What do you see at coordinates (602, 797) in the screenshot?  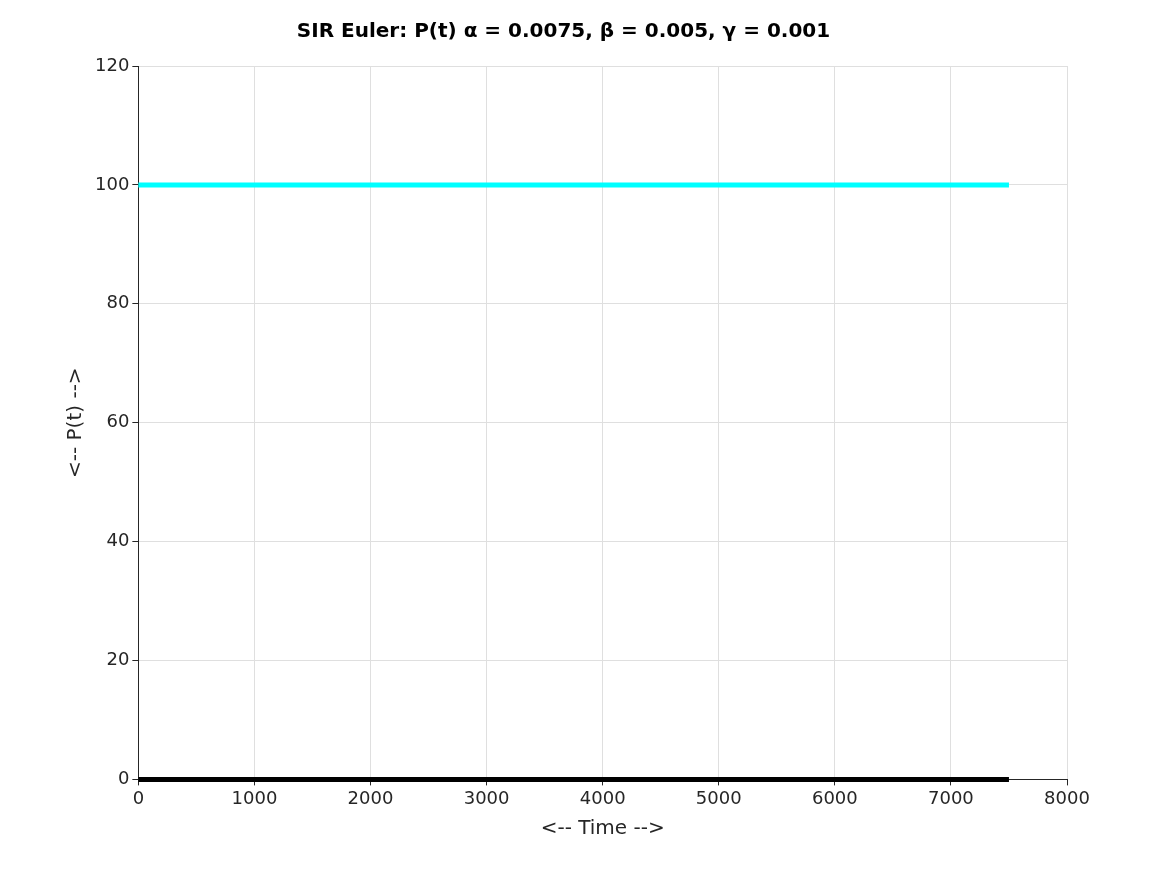 I see `x-tick-label: 4000` at bounding box center [602, 797].